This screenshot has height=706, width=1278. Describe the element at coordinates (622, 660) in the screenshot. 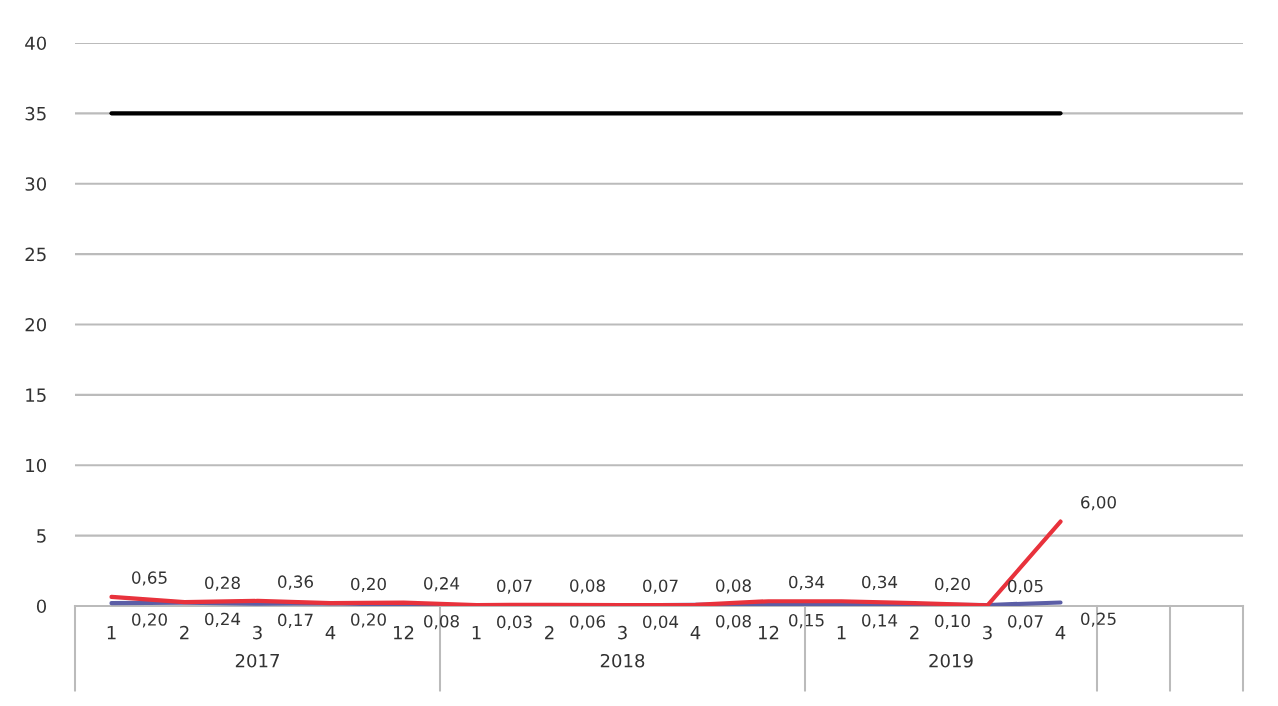

I see `text: 2018` at that location.